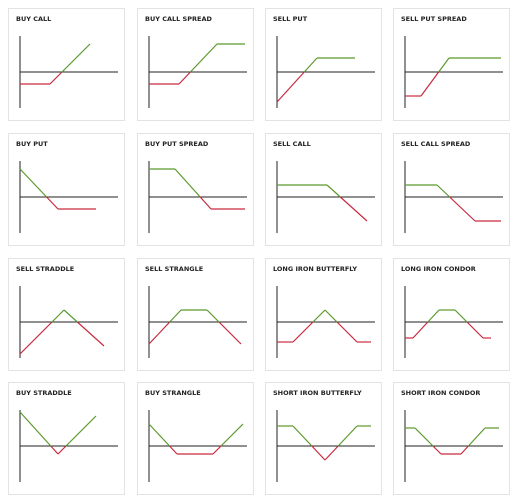 The height and width of the screenshot is (501, 519). Describe the element at coordinates (178, 19) in the screenshot. I see `tile-title: BUY CALL SPREAD` at that location.